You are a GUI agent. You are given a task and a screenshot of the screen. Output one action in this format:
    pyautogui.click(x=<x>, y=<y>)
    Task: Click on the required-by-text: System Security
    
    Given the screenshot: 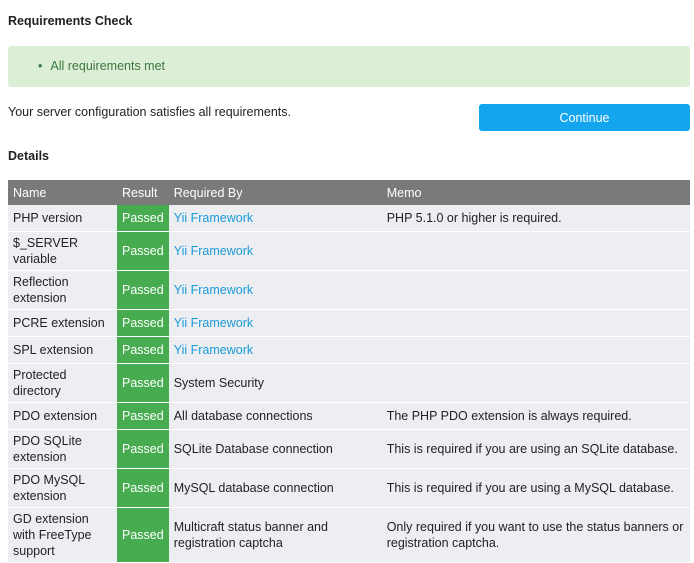 What is the action you would take?
    pyautogui.click(x=219, y=383)
    